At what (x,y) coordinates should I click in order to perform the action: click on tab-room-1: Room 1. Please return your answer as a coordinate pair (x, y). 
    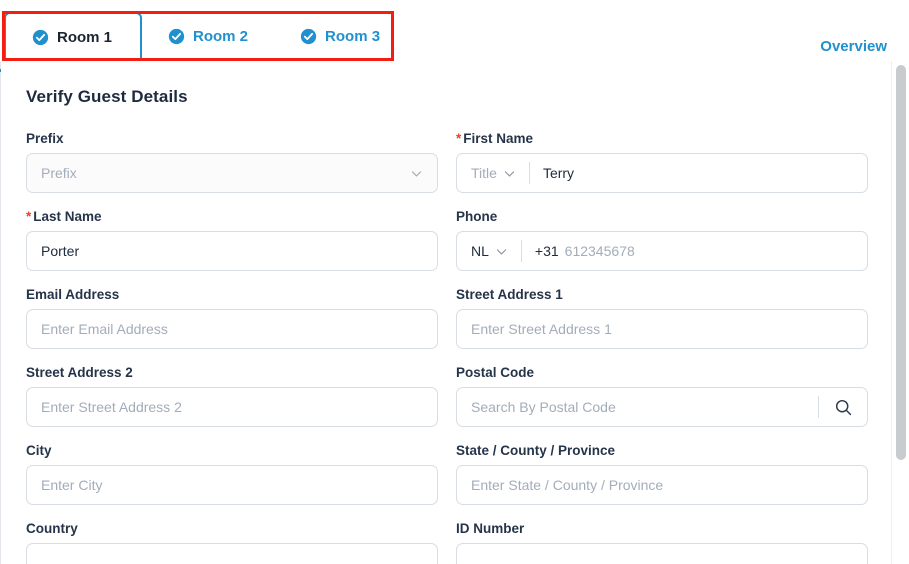
    Looking at the image, I should click on (73, 36).